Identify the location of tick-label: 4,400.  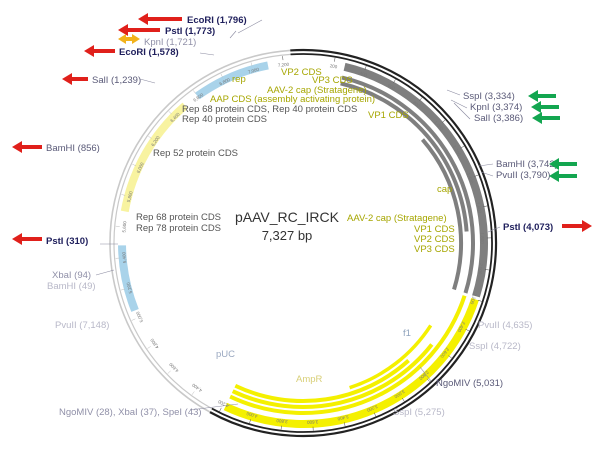
(197, 387).